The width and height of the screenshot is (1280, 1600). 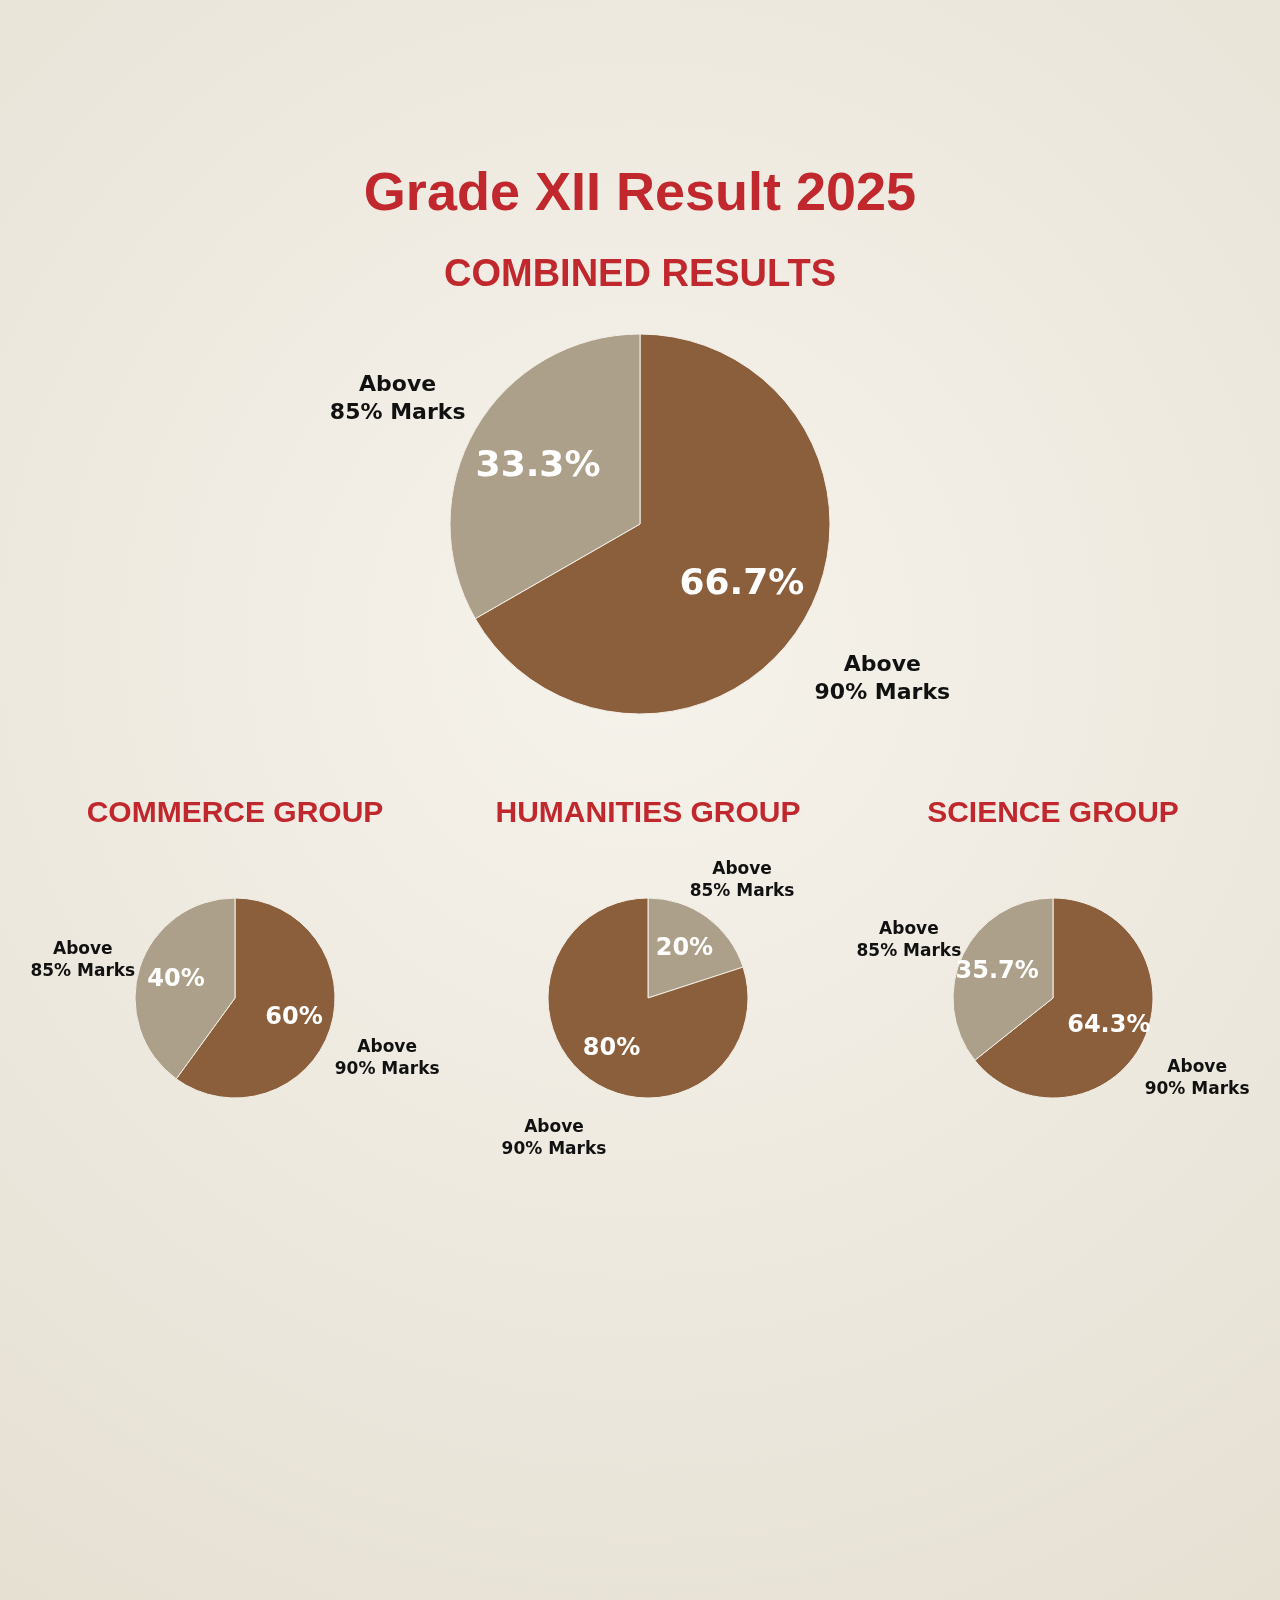 What do you see at coordinates (611, 1047) in the screenshot?
I see `data-label: 80%` at bounding box center [611, 1047].